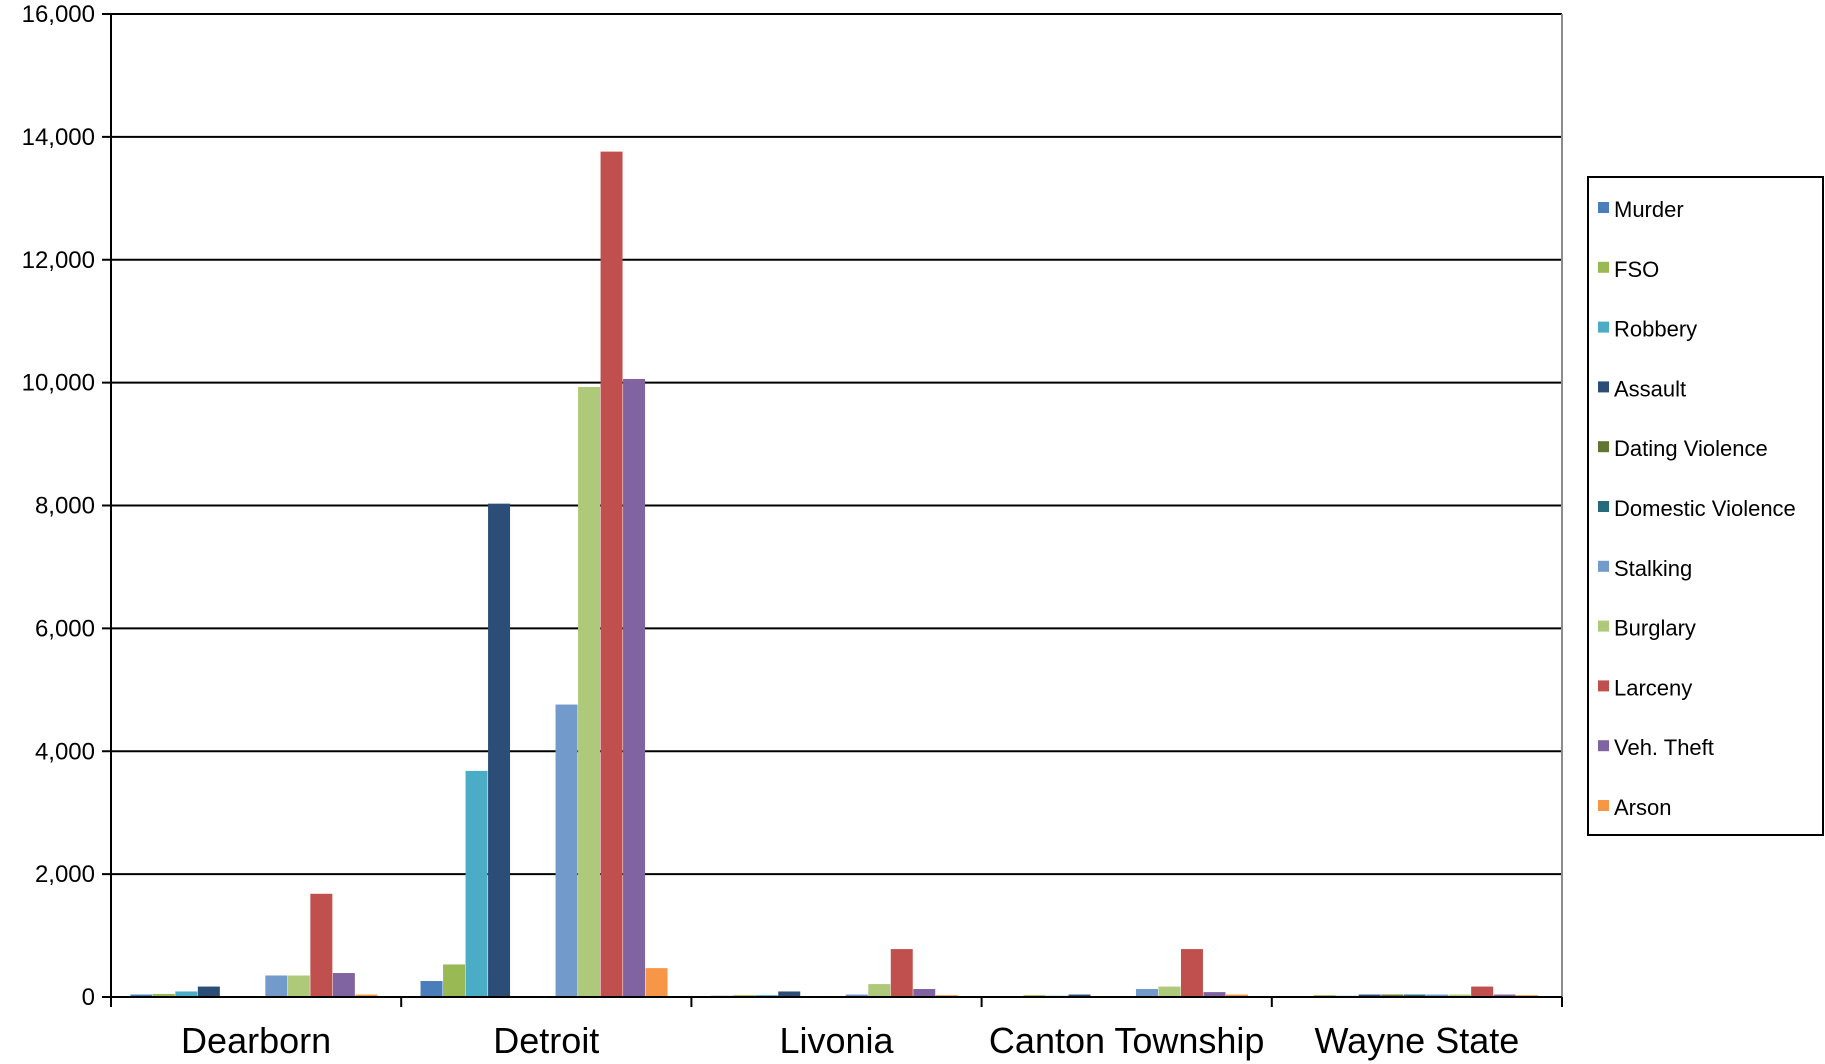 This screenshot has width=1825, height=1064. What do you see at coordinates (58, 137) in the screenshot?
I see `y-tick-label: 14,000` at bounding box center [58, 137].